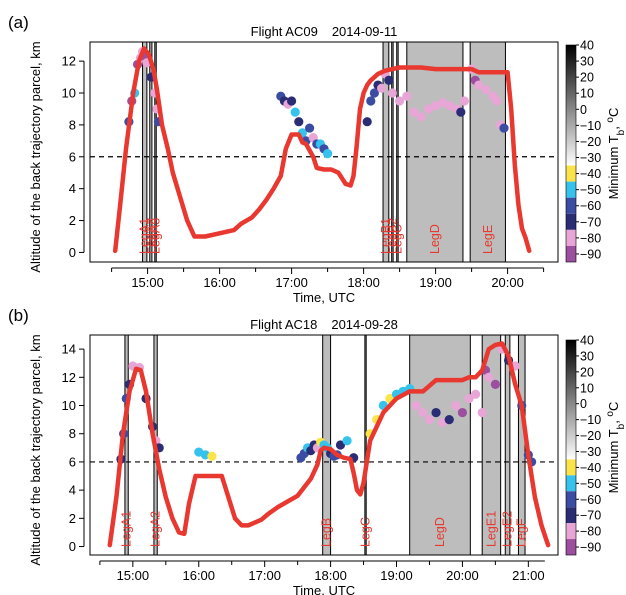 This screenshot has width=626, height=595. What do you see at coordinates (587, 372) in the screenshot?
I see `colorbar-tick-label: 20` at bounding box center [587, 372].